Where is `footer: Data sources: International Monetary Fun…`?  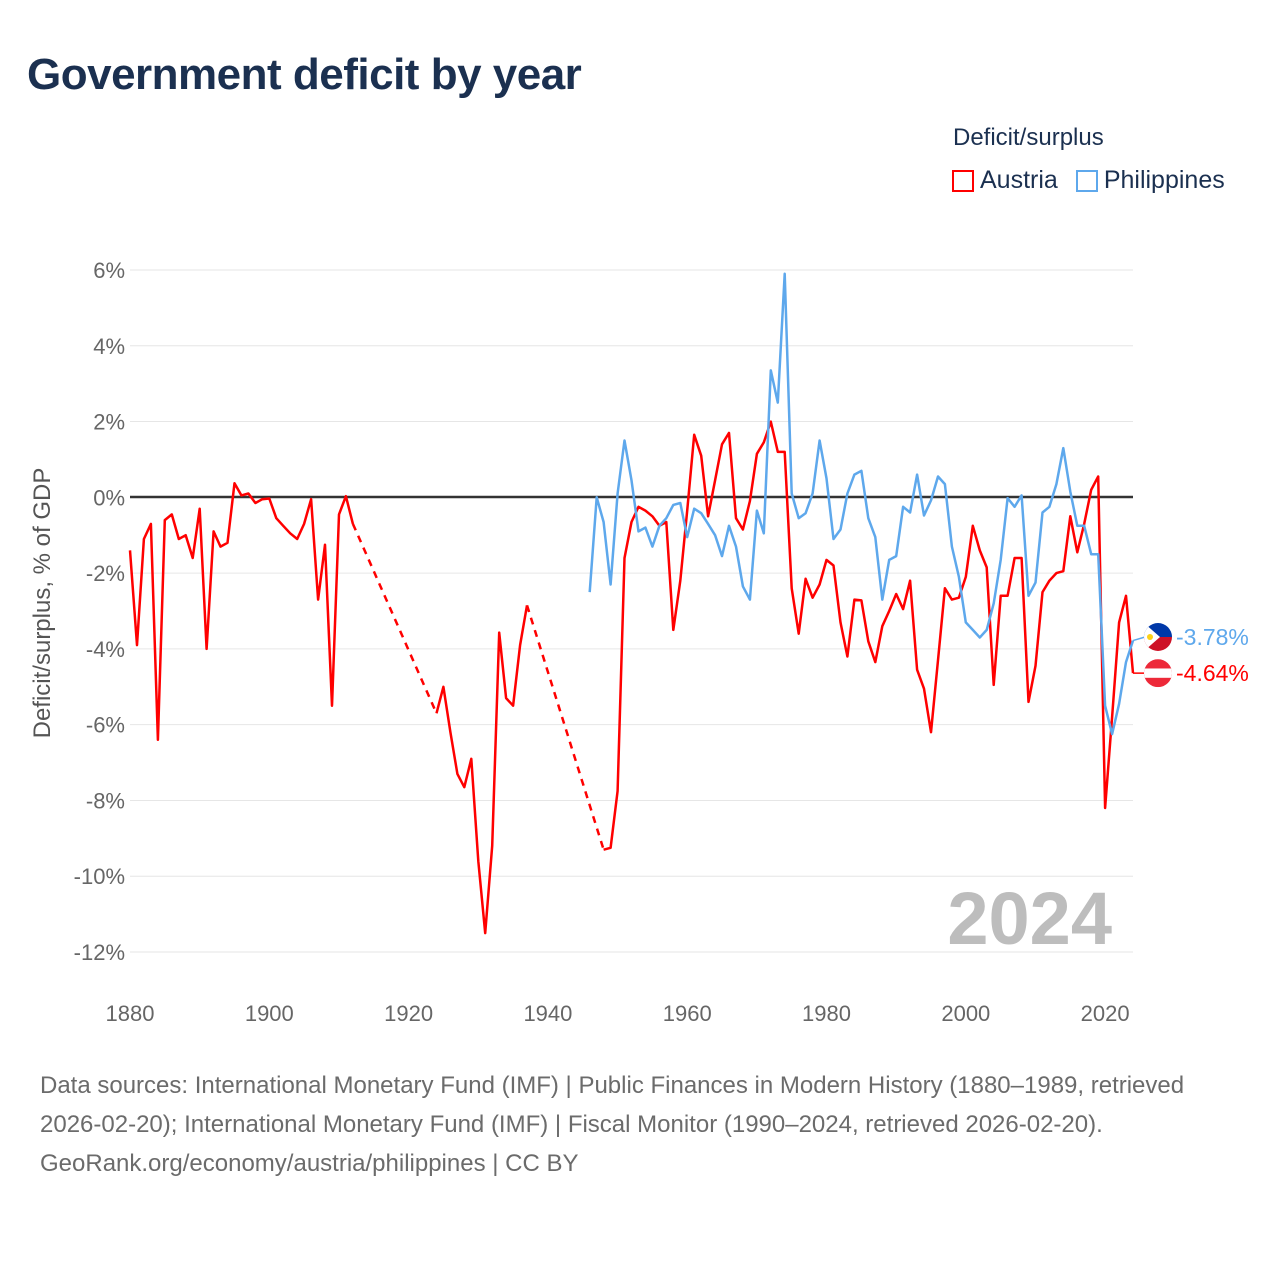 footer: Data sources: International Monetary Fun… is located at coordinates (640, 1124).